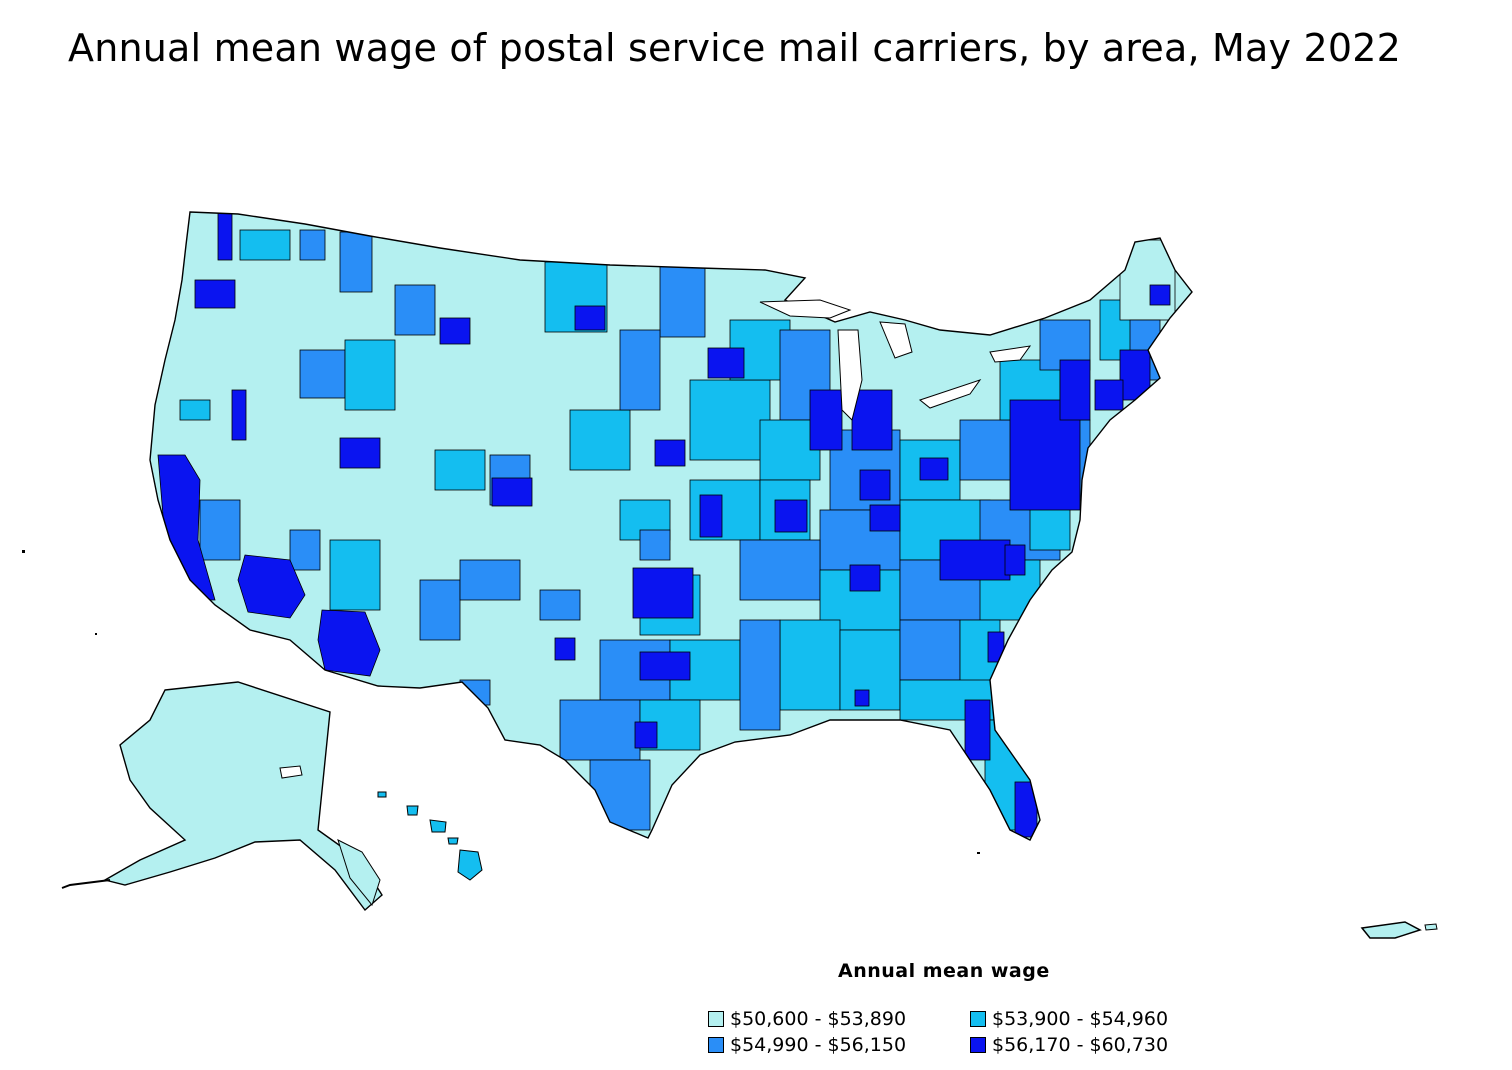 The height and width of the screenshot is (1070, 1512). Describe the element at coordinates (222, 796) in the screenshot. I see `alaska` at that location.